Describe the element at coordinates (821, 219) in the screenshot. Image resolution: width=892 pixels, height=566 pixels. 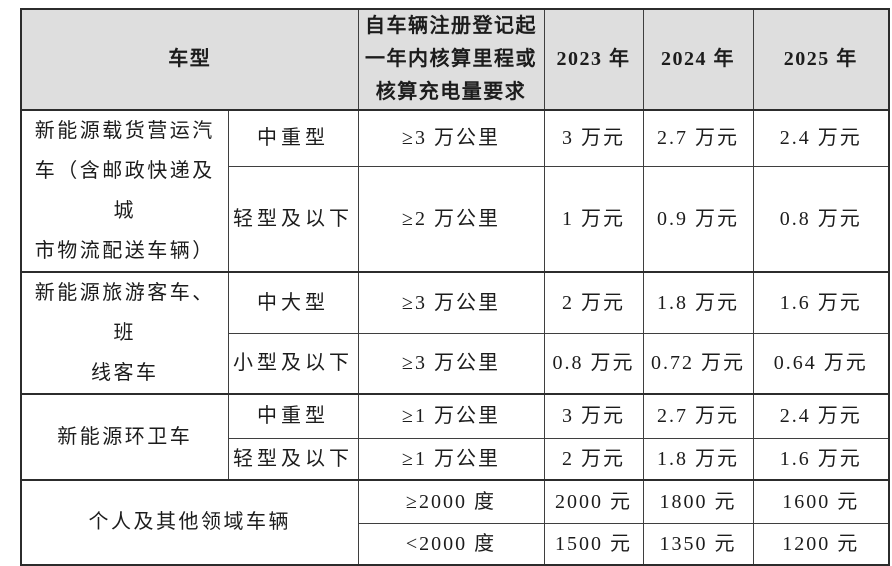
I see `amount-2025-cell: 0.8 万元` at that location.